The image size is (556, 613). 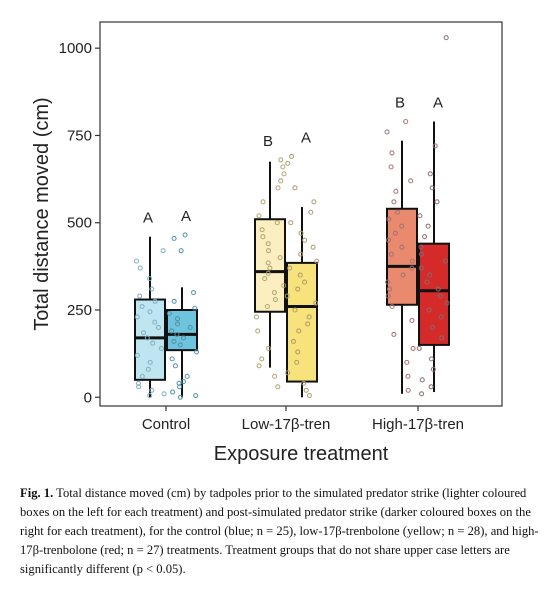 What do you see at coordinates (88, 397) in the screenshot?
I see `y-tick-label: 0` at bounding box center [88, 397].